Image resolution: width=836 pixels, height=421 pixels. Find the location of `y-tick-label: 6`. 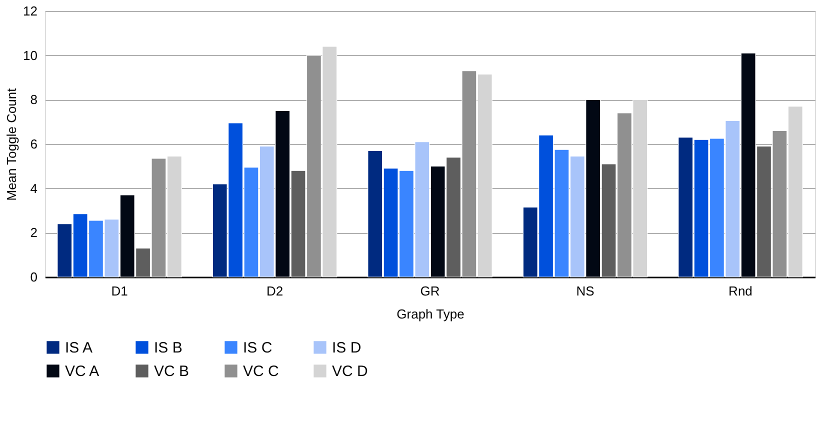

y-tick-label: 6 is located at coordinates (34, 144).